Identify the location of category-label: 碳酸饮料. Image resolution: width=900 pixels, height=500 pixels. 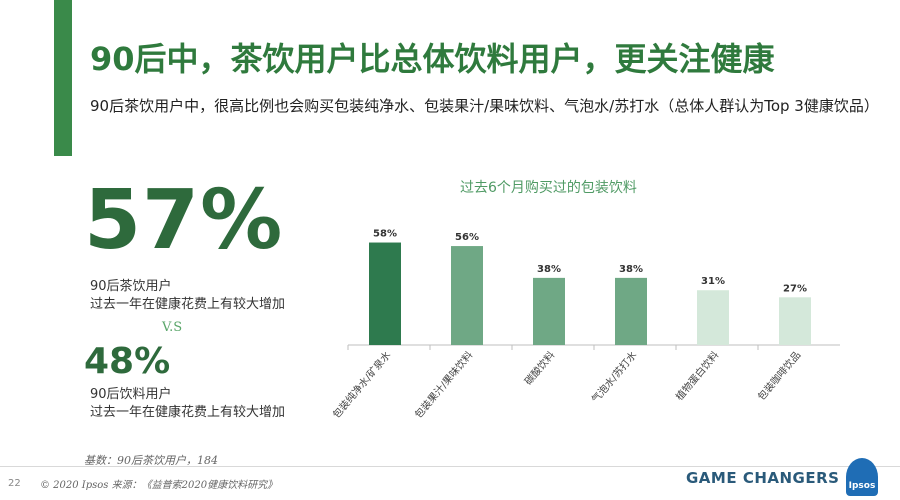
(540, 368).